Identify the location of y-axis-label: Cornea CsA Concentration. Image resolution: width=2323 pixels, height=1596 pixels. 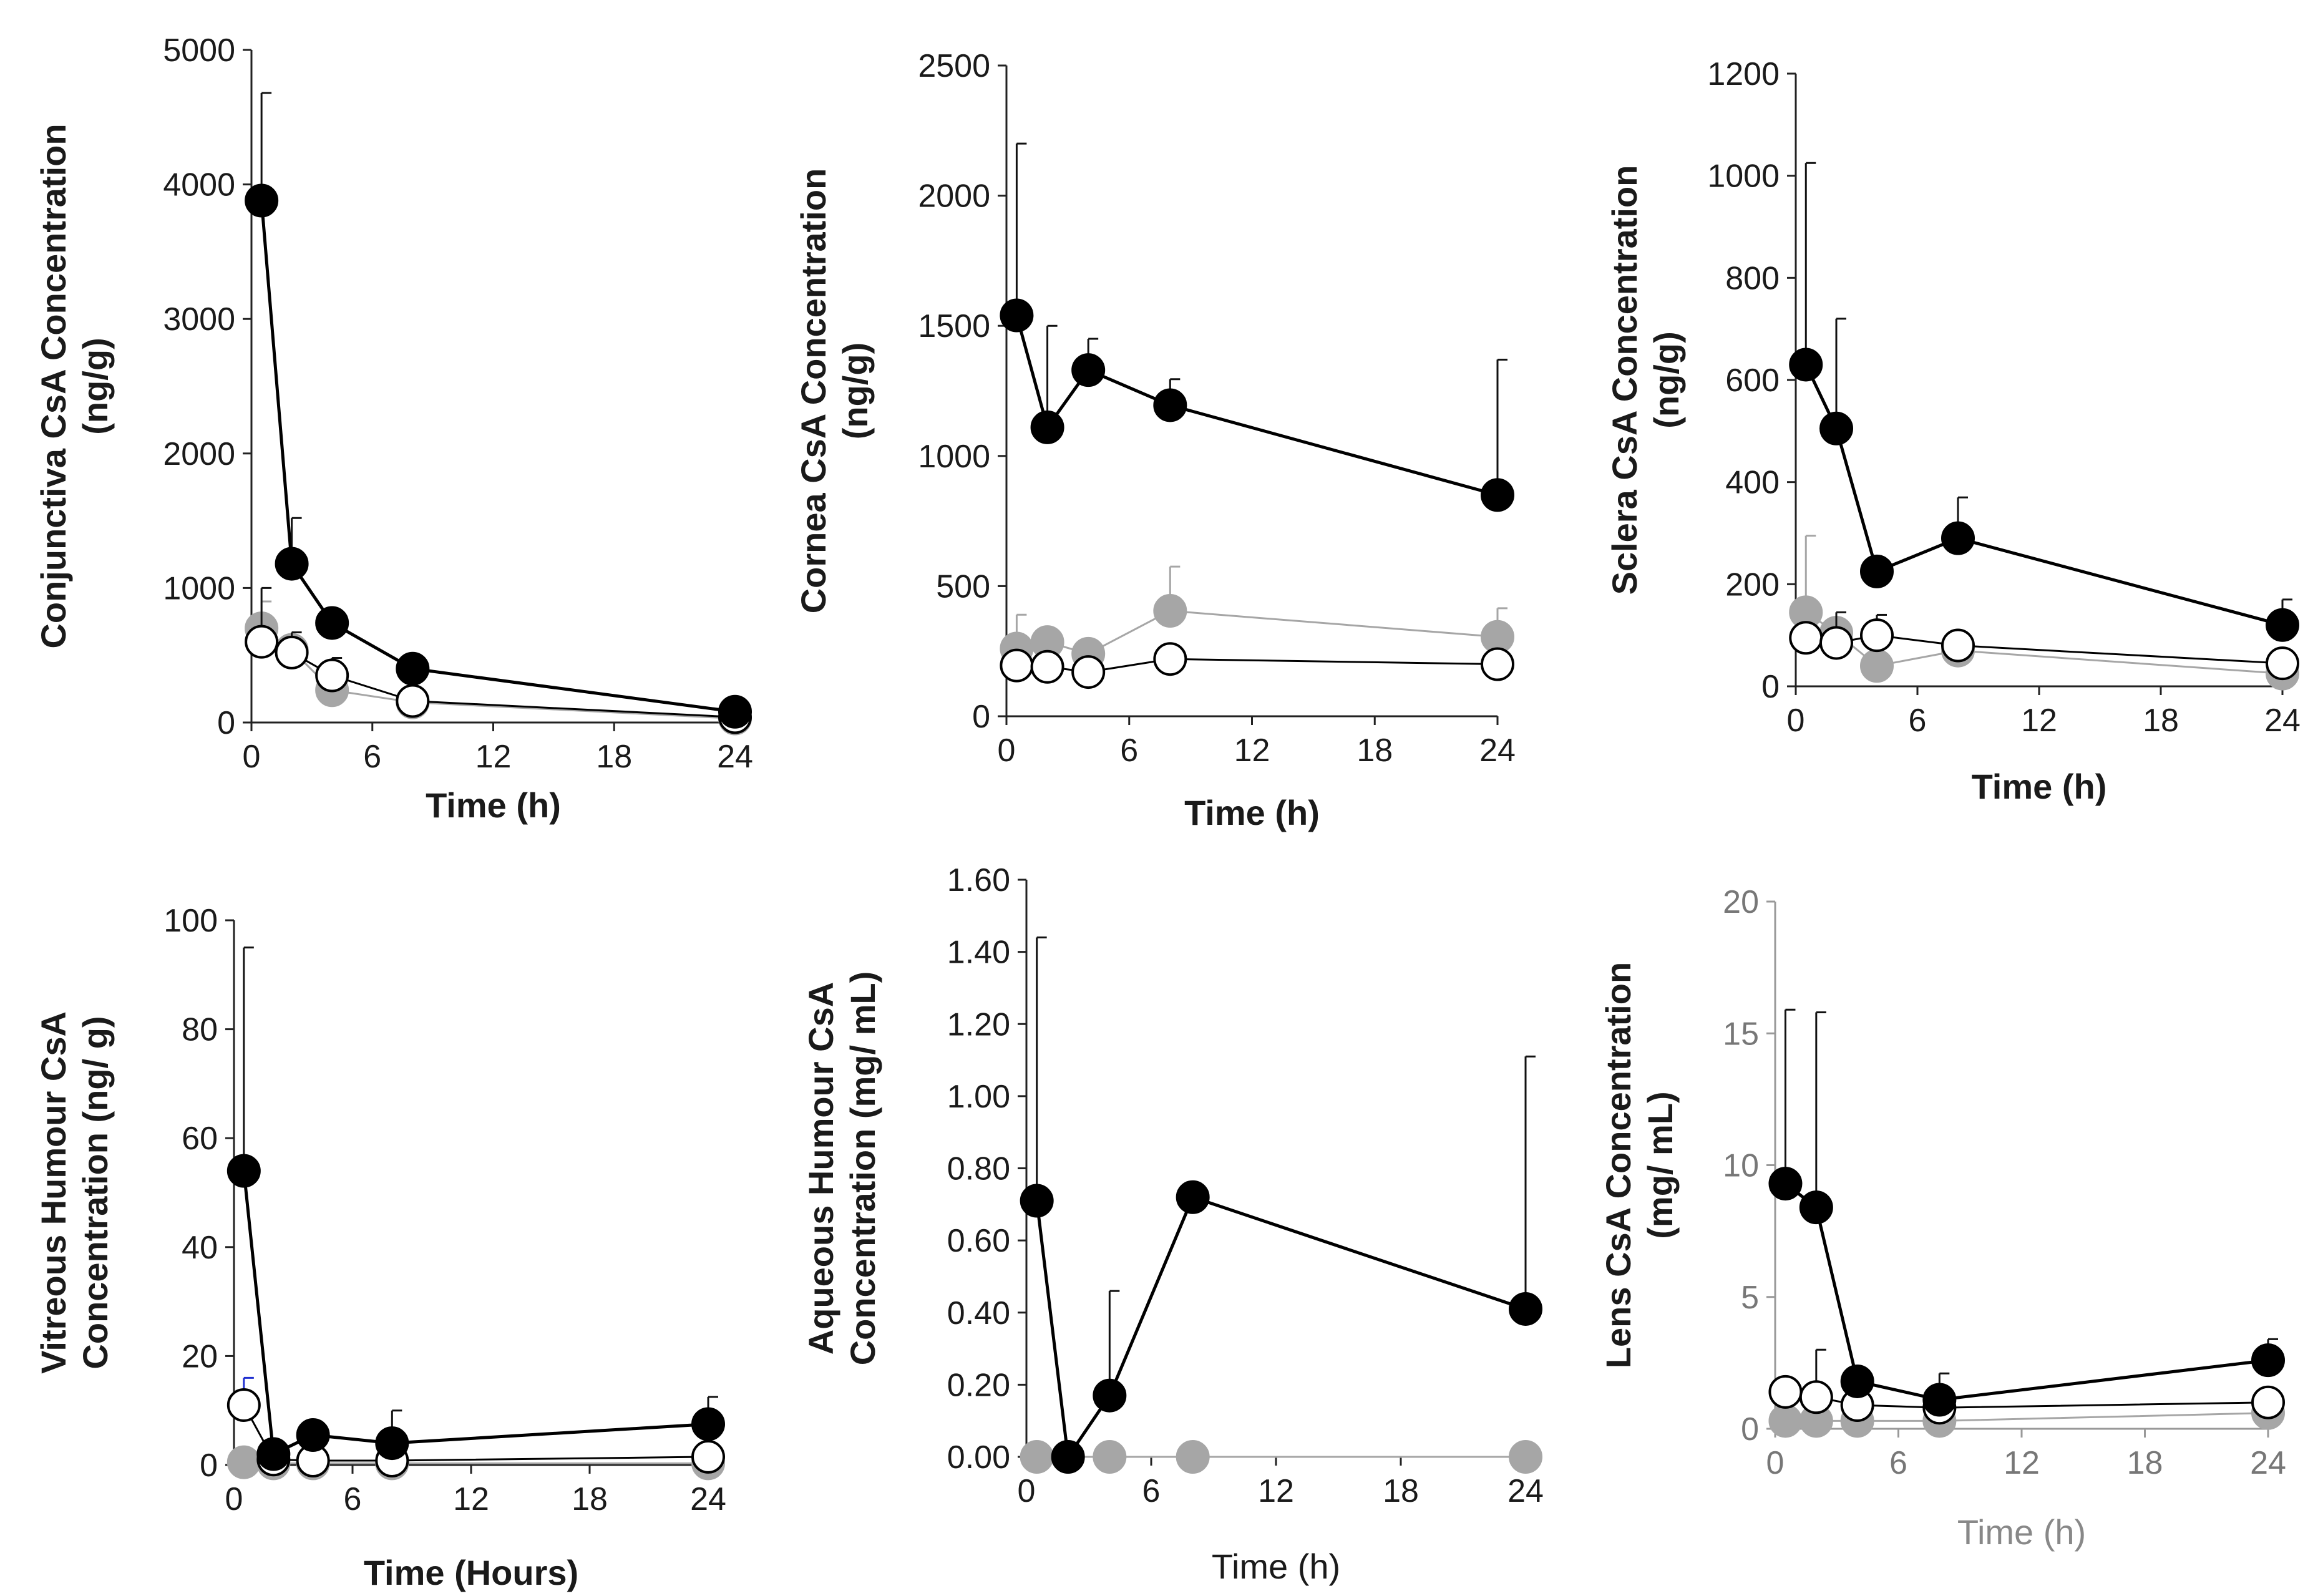
(813, 391).